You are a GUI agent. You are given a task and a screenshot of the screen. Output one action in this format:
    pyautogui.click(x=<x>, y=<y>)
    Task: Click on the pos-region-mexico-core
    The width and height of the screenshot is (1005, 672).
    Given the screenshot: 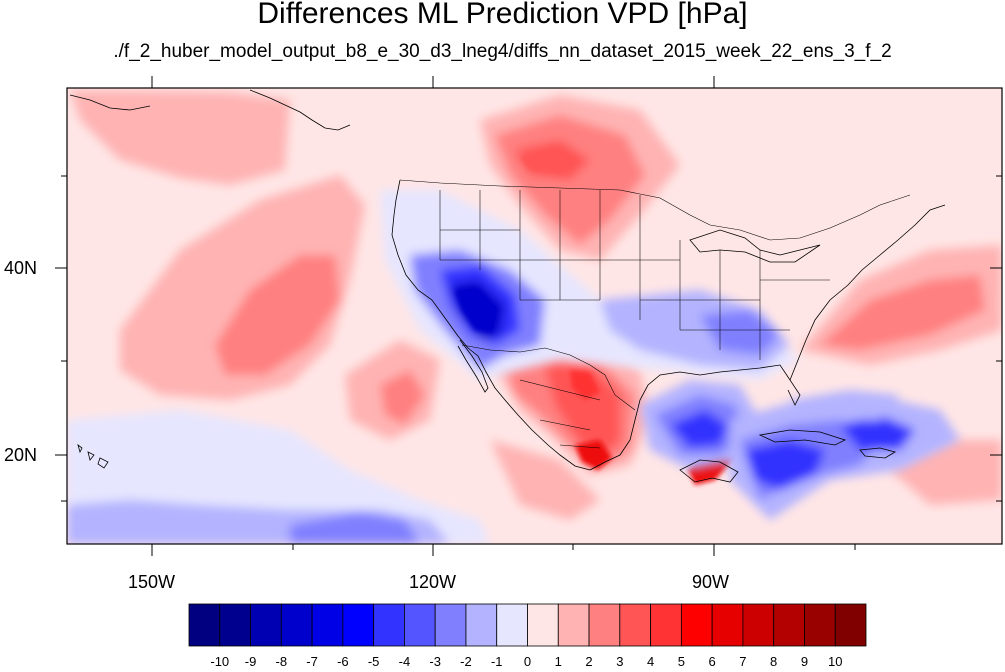 What is the action you would take?
    pyautogui.click(x=582, y=412)
    